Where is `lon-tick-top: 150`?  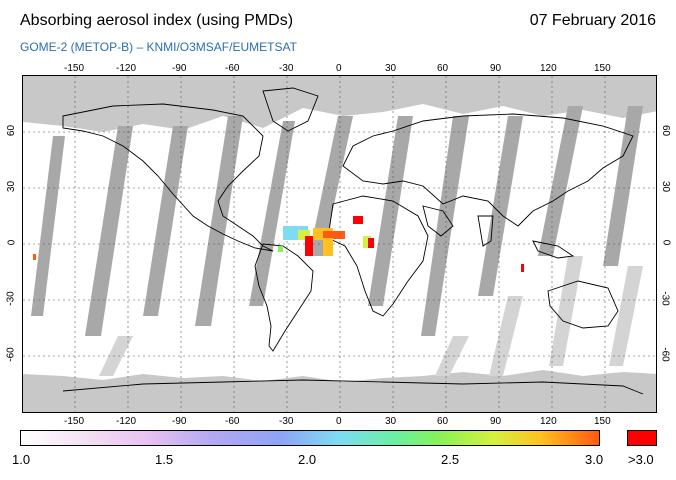
lon-tick-top: 150 is located at coordinates (602, 68).